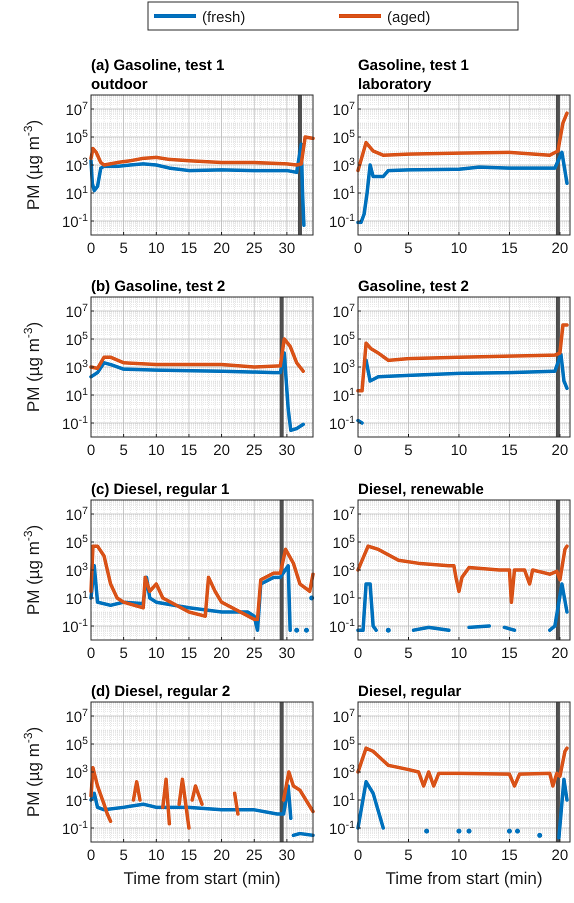  What do you see at coordinates (413, 75) in the screenshot?
I see `chart-title: Gasoline, test 1 laboratory` at bounding box center [413, 75].